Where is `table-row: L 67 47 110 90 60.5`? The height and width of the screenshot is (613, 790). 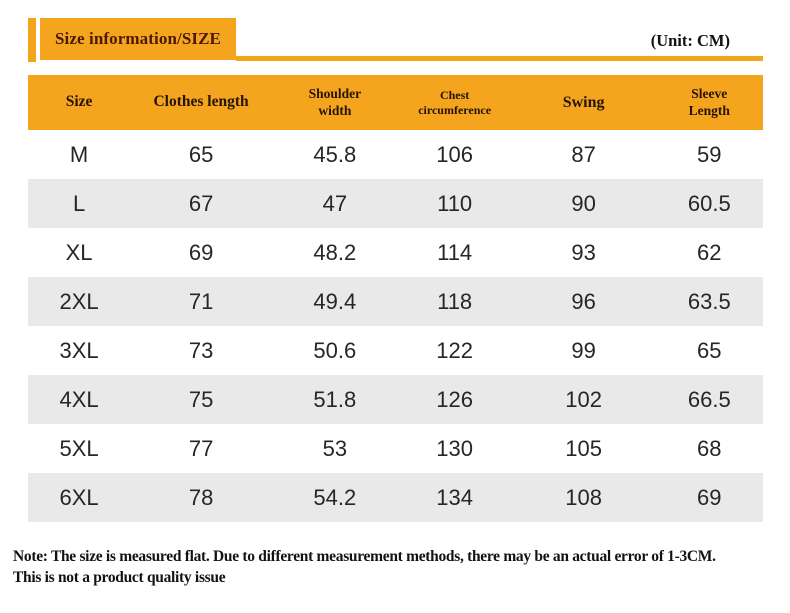 table-row: L 67 47 110 90 60.5 is located at coordinates (395, 203).